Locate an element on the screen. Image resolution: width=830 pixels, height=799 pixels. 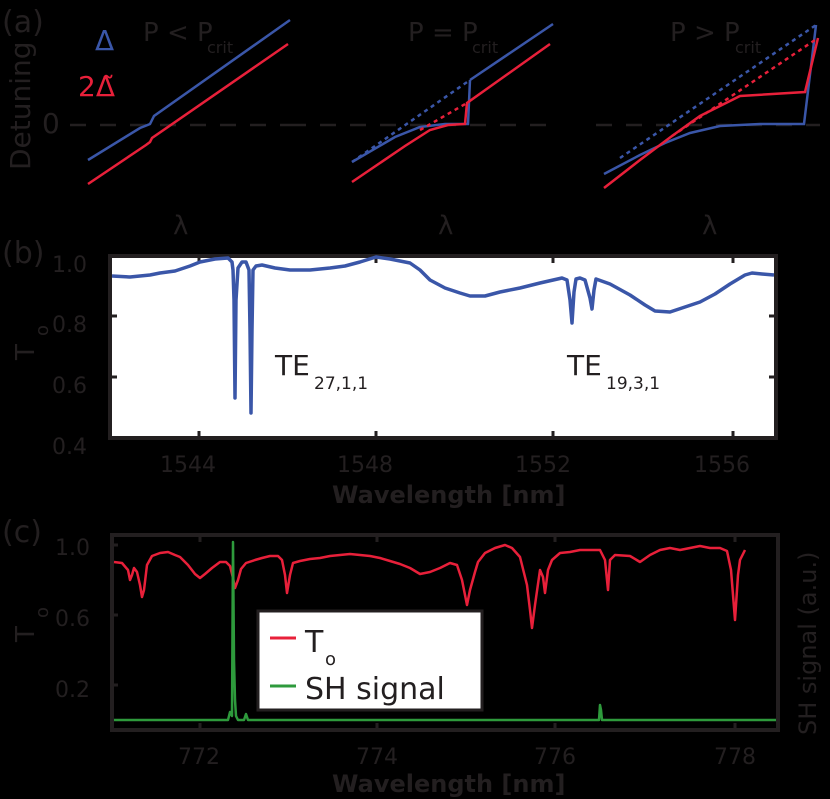
subplot-title-main: P < P is located at coordinates (178, 33).